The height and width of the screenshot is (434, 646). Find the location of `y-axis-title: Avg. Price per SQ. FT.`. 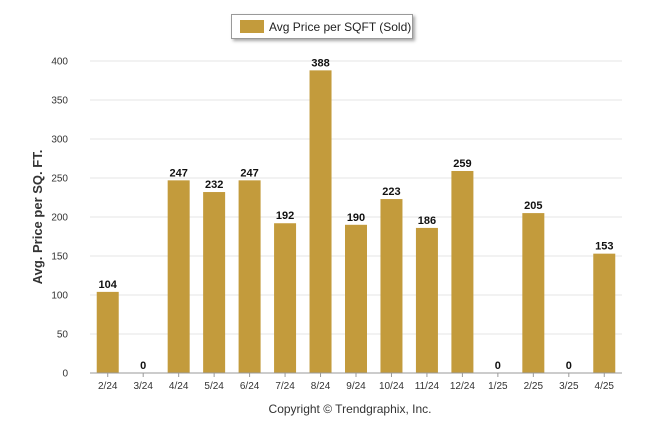

y-axis-title: Avg. Price per SQ. FT. is located at coordinates (37, 217).